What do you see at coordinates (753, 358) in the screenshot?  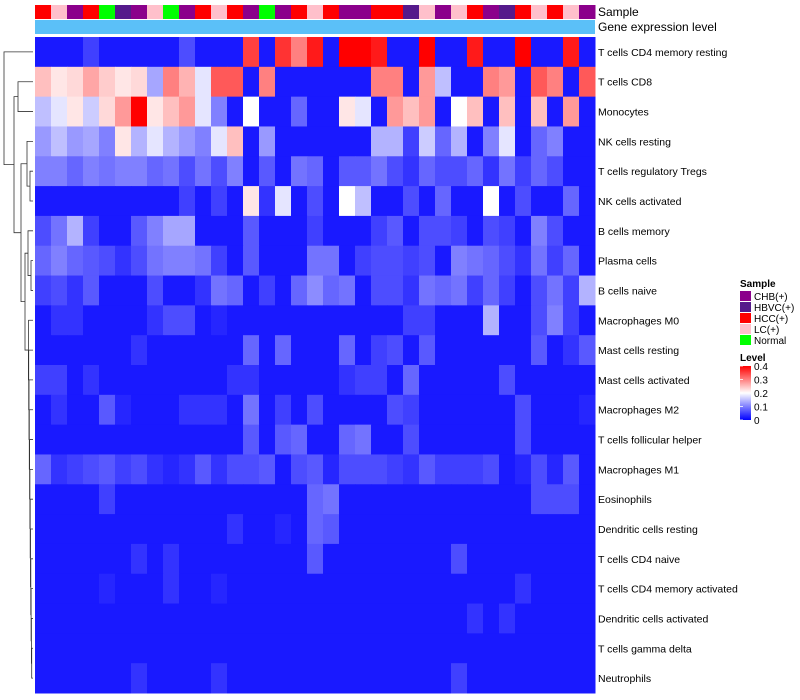 I see `level-legend-title: Level` at bounding box center [753, 358].